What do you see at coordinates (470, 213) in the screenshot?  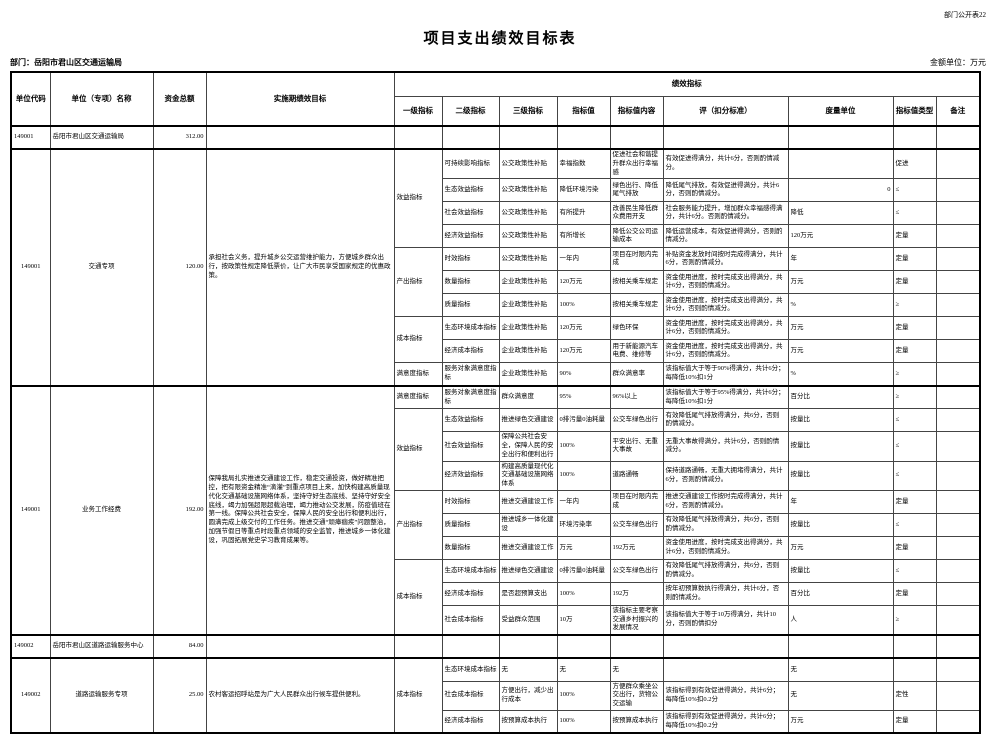 I see `table-cell: 社会效益指标` at bounding box center [470, 213].